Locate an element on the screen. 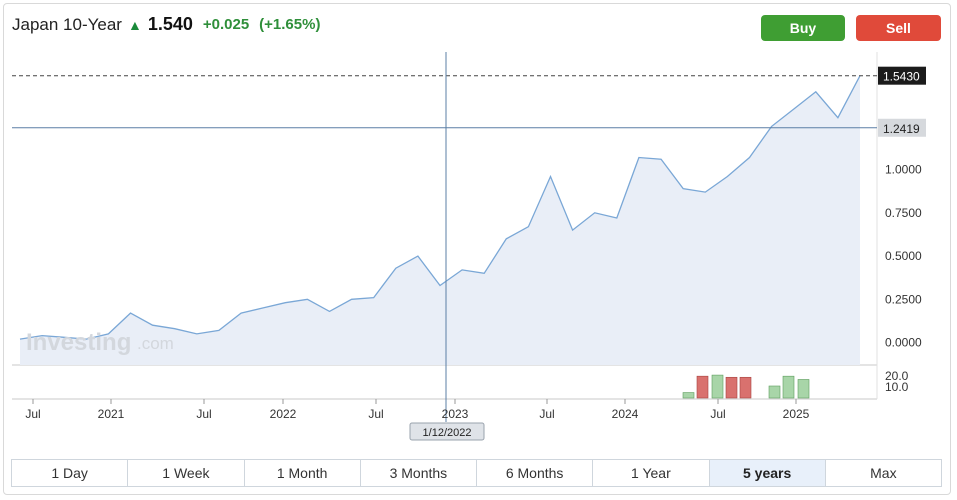  crosshair-date-label: 1/12/2022 is located at coordinates (447, 433).